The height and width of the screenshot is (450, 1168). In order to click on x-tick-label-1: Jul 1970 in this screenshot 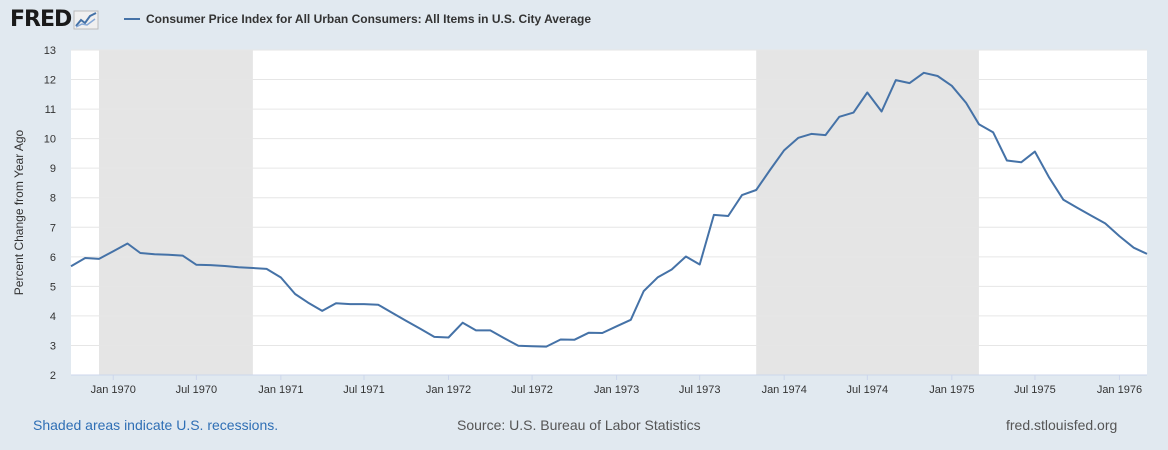, I will do `click(197, 390)`.